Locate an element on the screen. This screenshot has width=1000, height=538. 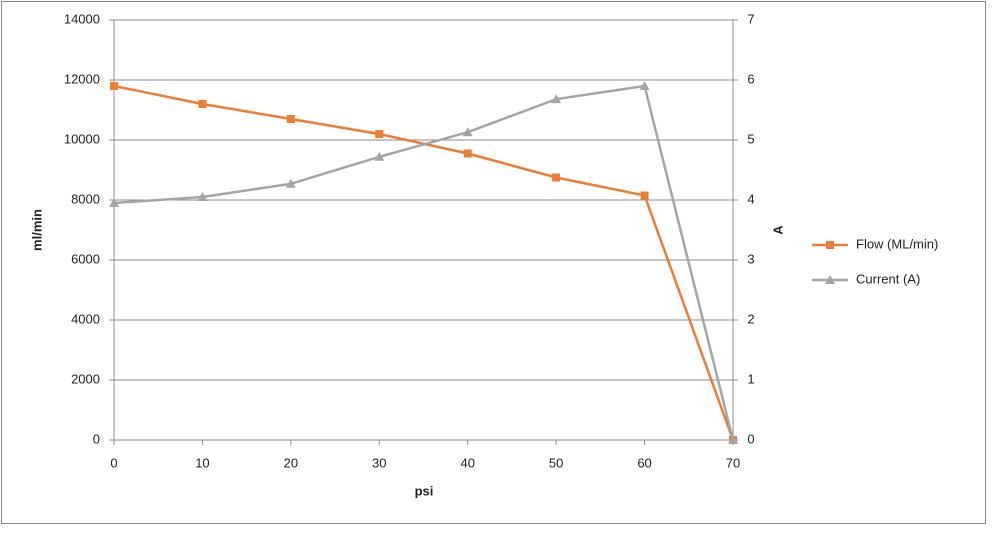
x-tick-label: 40 is located at coordinates (467, 462).